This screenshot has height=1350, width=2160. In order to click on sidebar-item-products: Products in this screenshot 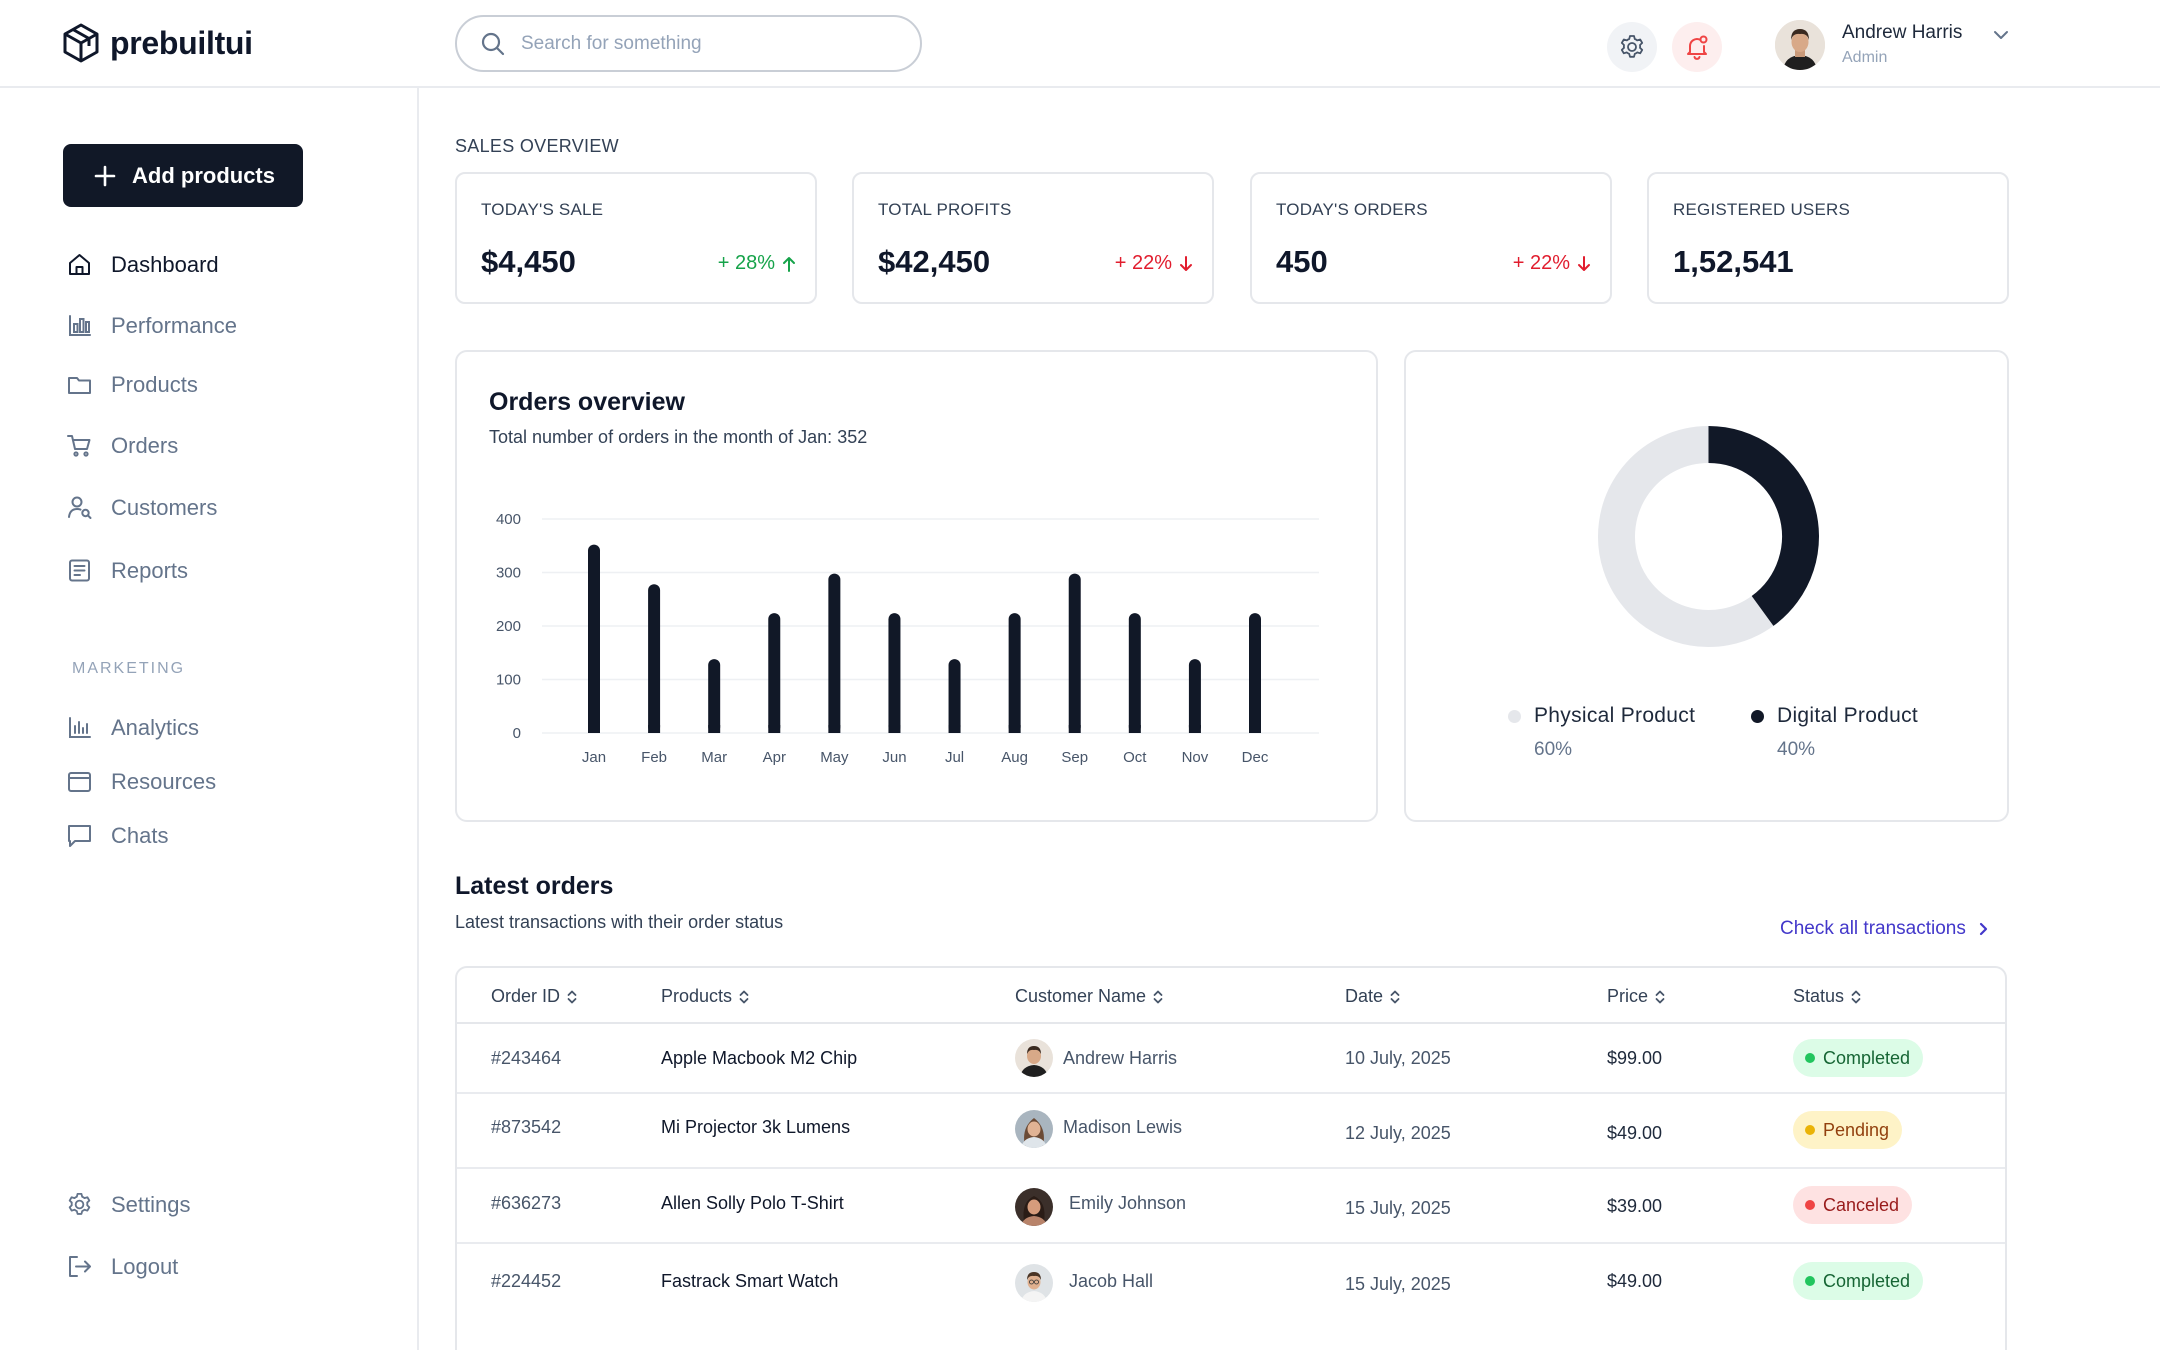, I will do `click(132, 384)`.